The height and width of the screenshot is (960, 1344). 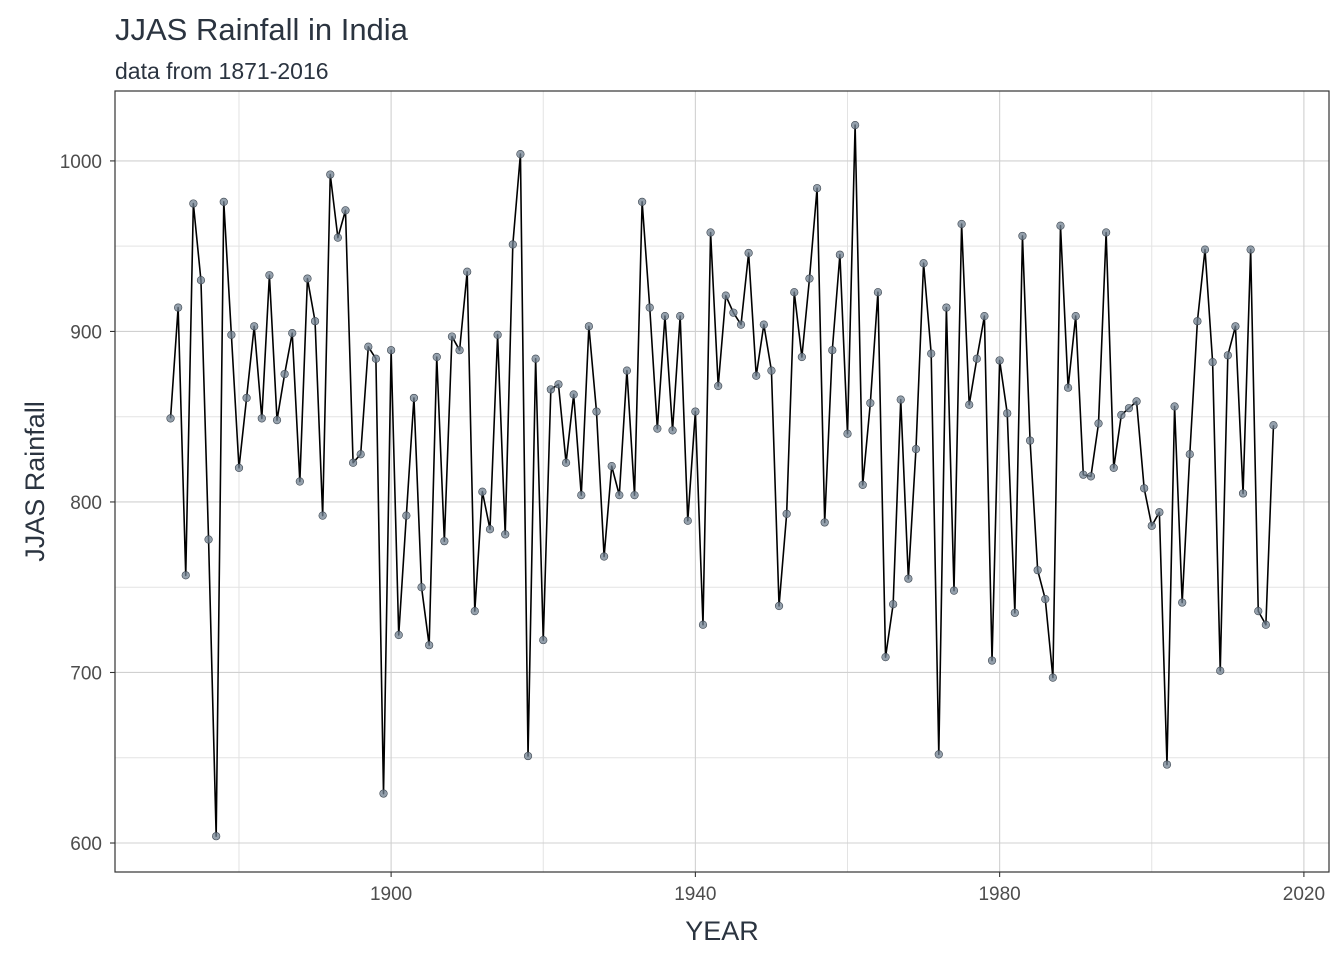 I want to click on chart-subtitle: data from 1871-2016, so click(x=222, y=71).